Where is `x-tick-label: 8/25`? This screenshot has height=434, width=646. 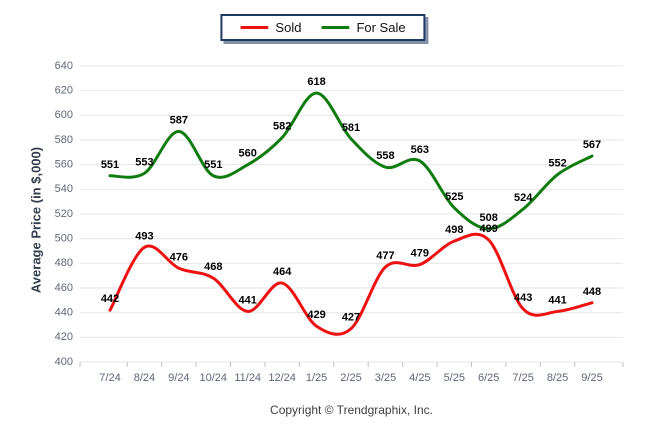
x-tick-label: 8/25 is located at coordinates (557, 378).